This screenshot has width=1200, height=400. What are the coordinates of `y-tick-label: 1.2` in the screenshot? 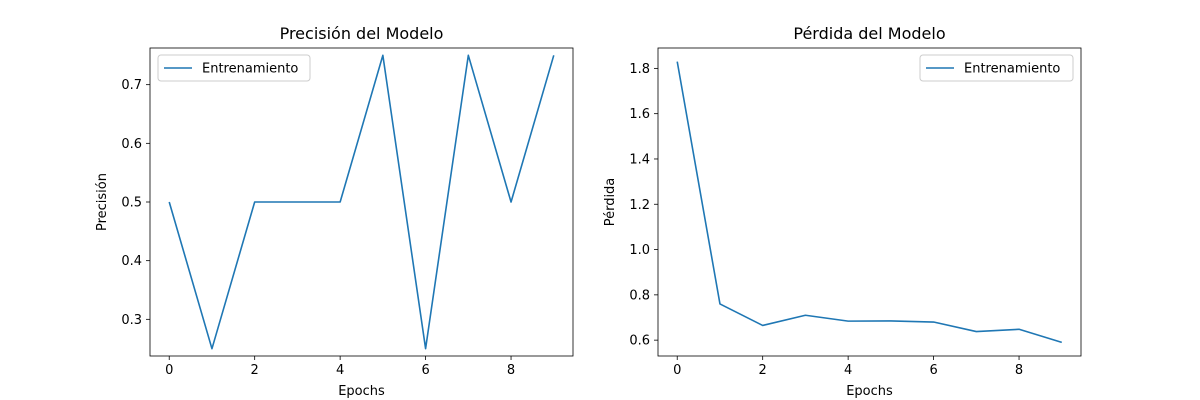 It's located at (639, 205).